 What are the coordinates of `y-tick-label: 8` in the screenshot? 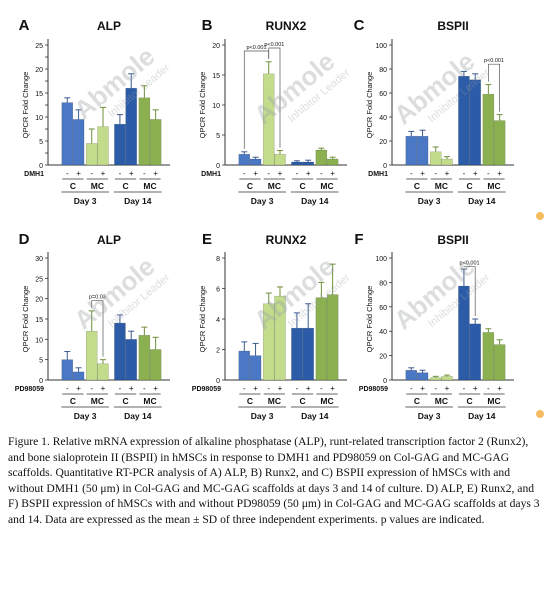 It's located at (218, 259).